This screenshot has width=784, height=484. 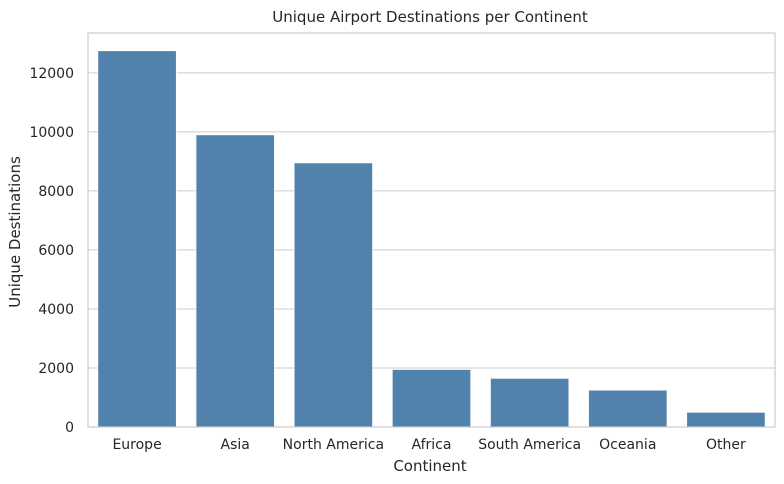 I want to click on x-tick-label: North America, so click(x=333, y=445).